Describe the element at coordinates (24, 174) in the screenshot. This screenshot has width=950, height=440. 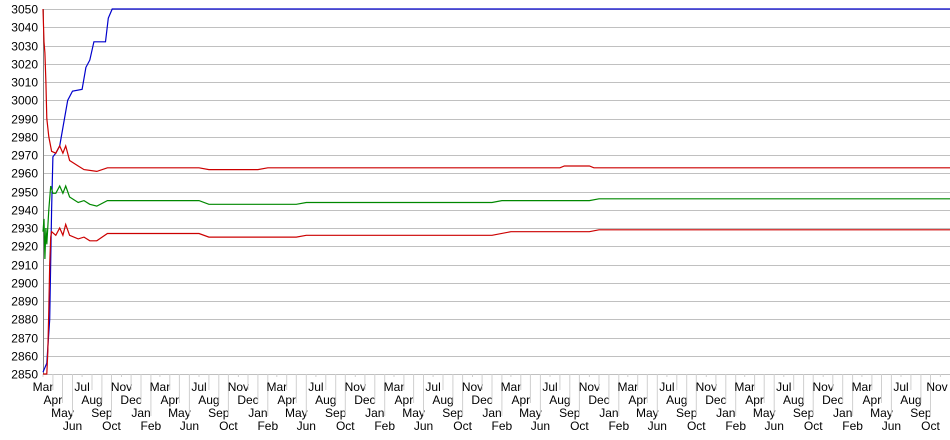
I see `y-tick-label: 2960` at that location.